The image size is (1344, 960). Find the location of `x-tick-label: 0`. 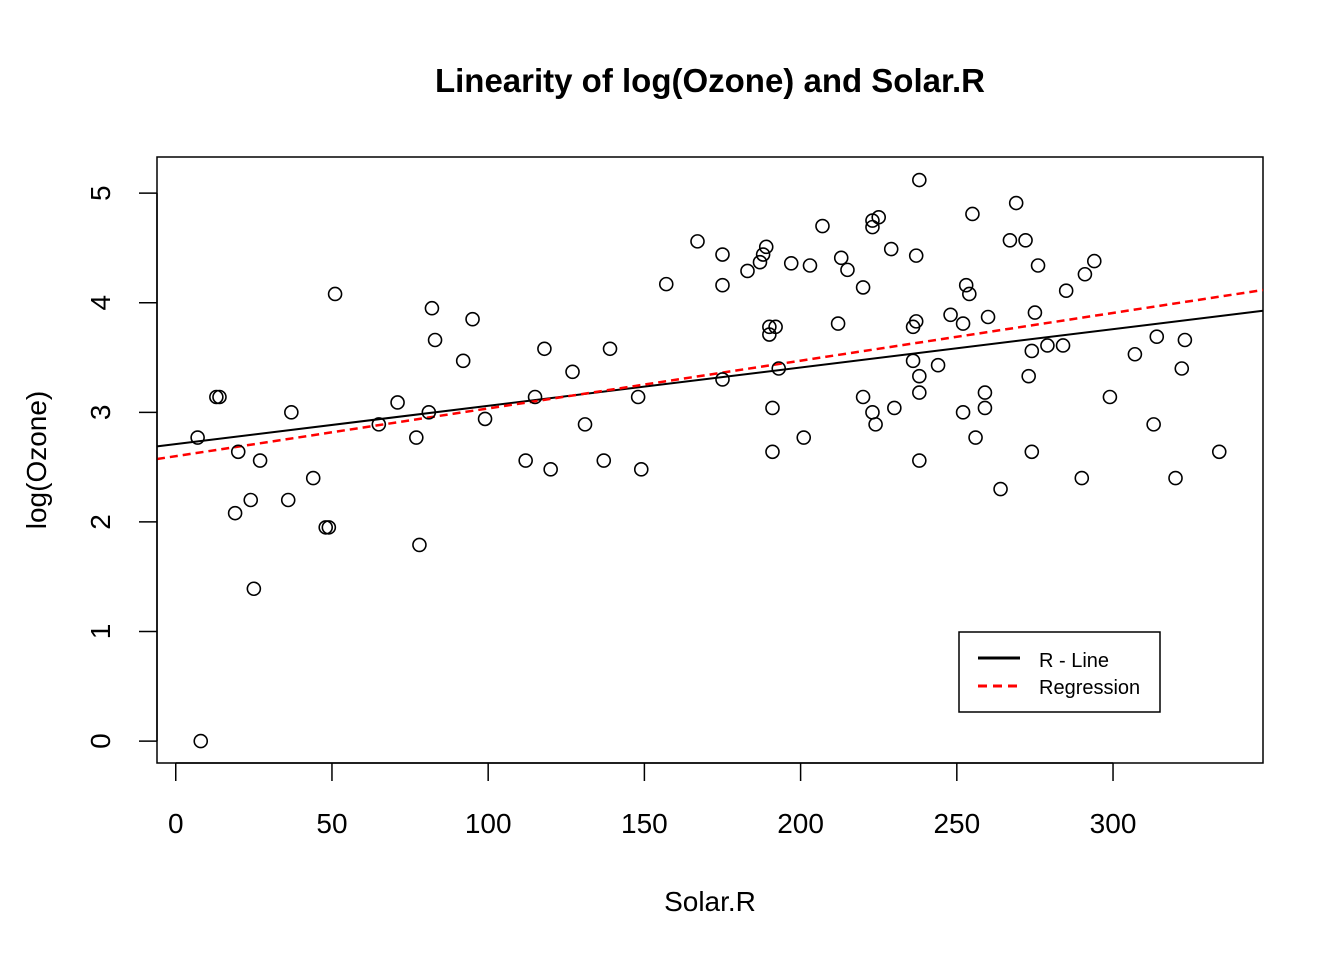

x-tick-label: 0 is located at coordinates (176, 823).